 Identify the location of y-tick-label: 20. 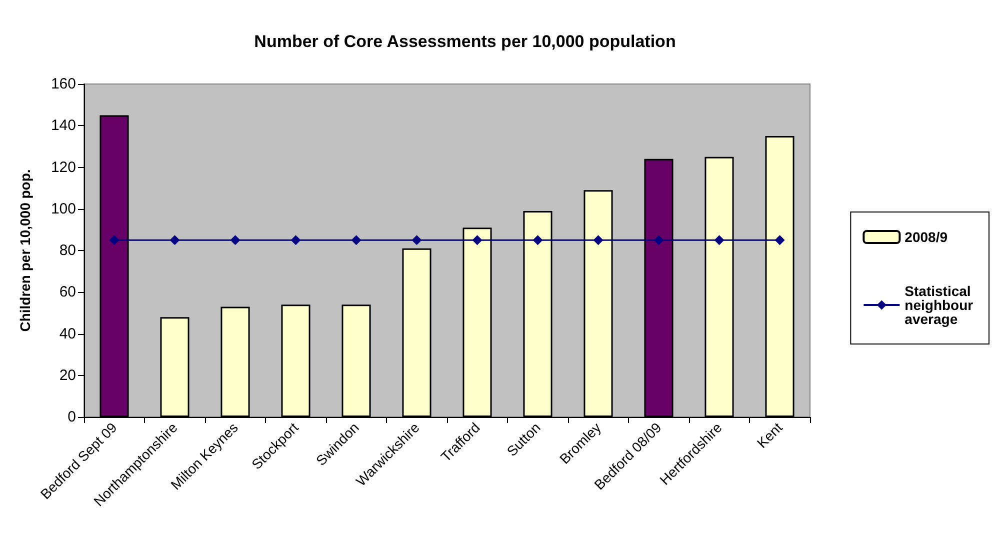
(67, 375).